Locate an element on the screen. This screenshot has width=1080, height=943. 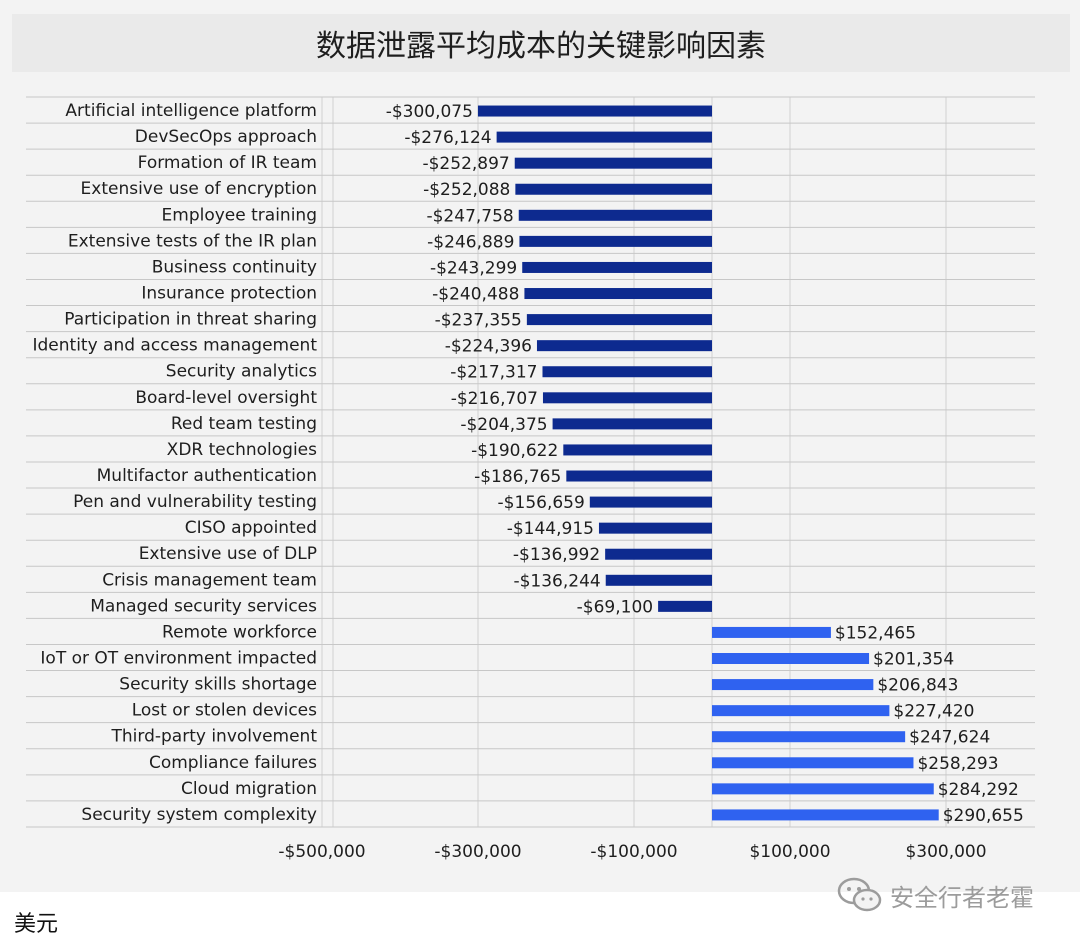
title-band: 数据泄露平均成本的关键影响因素 is located at coordinates (541, 43).